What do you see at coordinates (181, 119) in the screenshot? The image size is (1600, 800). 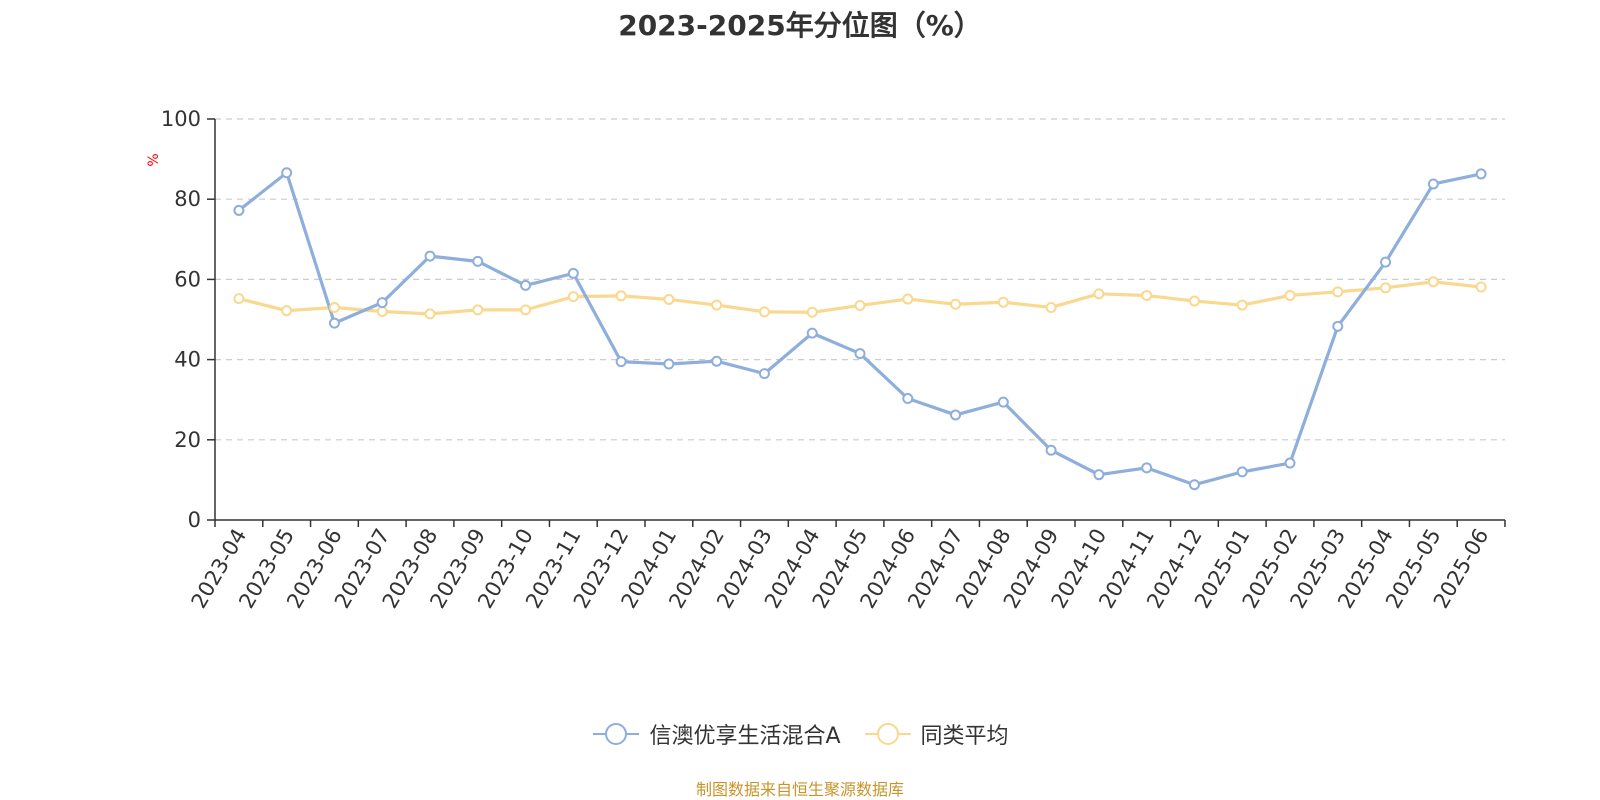 I see `y-tick-label: 100` at bounding box center [181, 119].